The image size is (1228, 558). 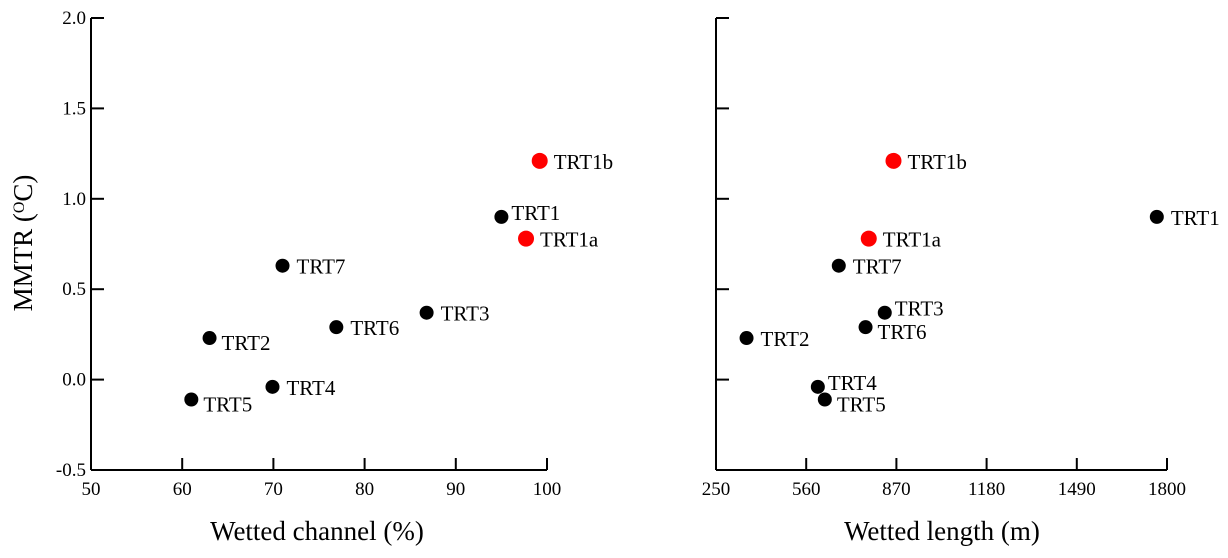 What do you see at coordinates (71, 470) in the screenshot?
I see `left-y-tick-label: -0.5` at bounding box center [71, 470].